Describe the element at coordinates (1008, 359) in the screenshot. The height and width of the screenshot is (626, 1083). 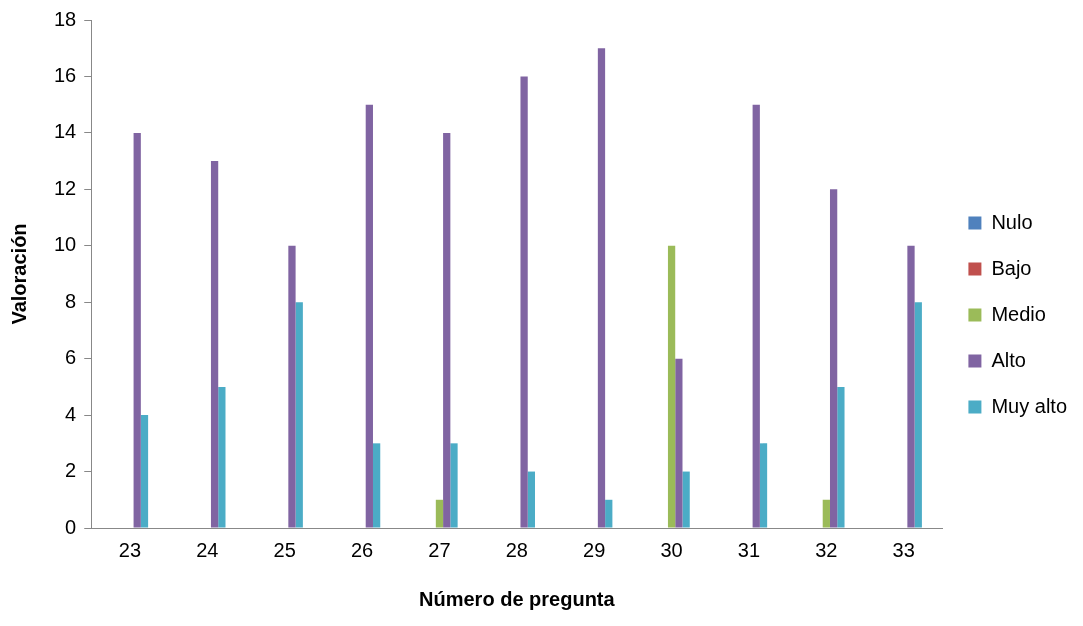
I see `legend-label: Alto` at that location.